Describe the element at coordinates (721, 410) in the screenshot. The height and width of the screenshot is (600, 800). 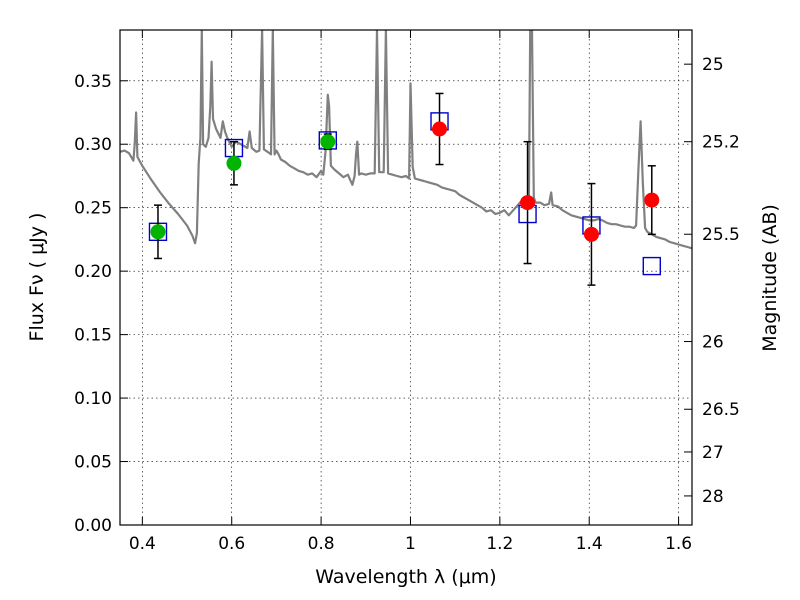
I see `y2-tick-label: 26.5` at that location.